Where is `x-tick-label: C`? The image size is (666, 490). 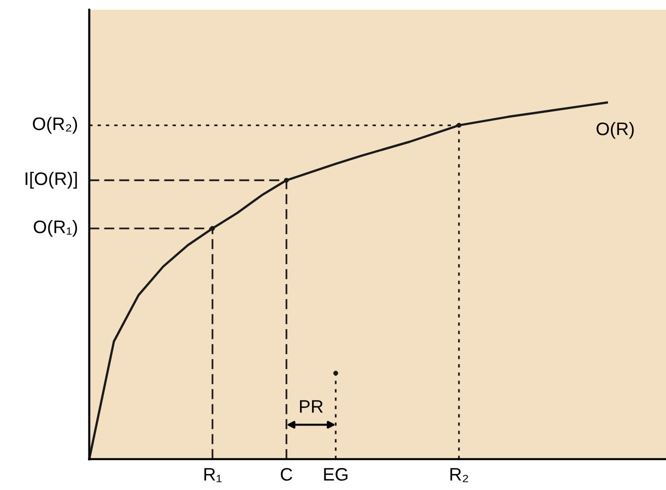 x-tick-label: C is located at coordinates (286, 474).